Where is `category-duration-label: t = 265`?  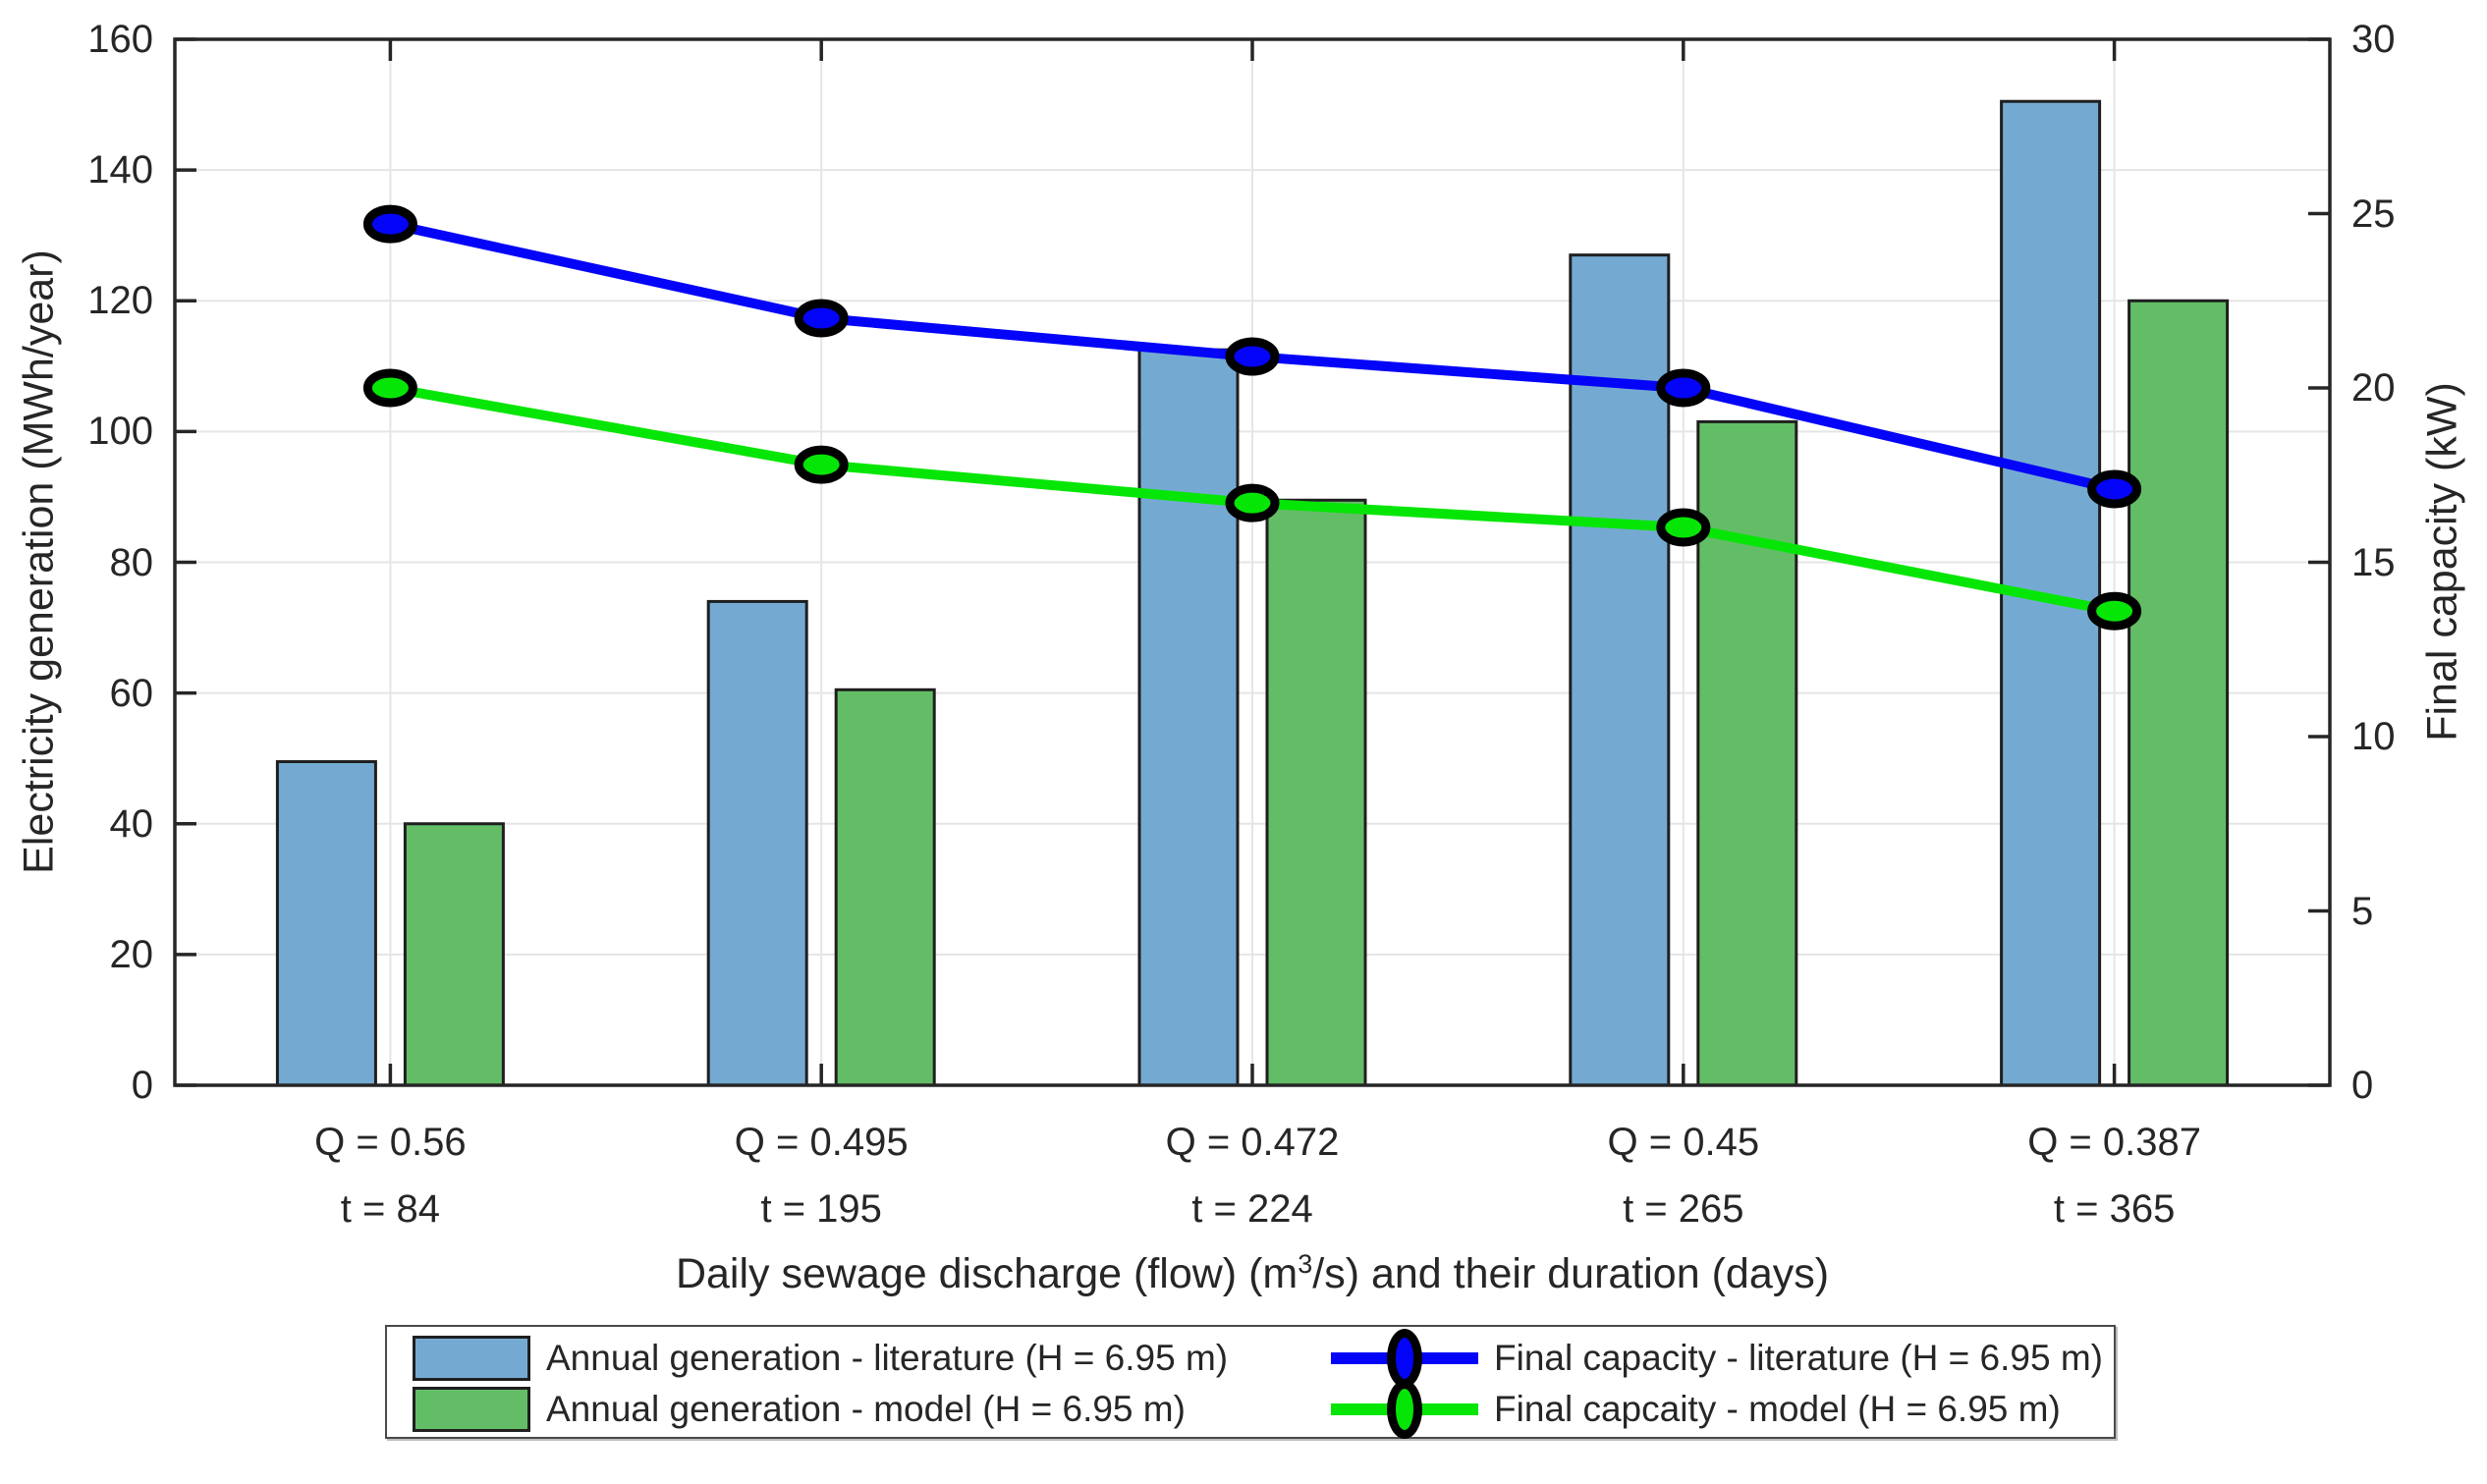
category-duration-label: t = 265 is located at coordinates (1683, 1209).